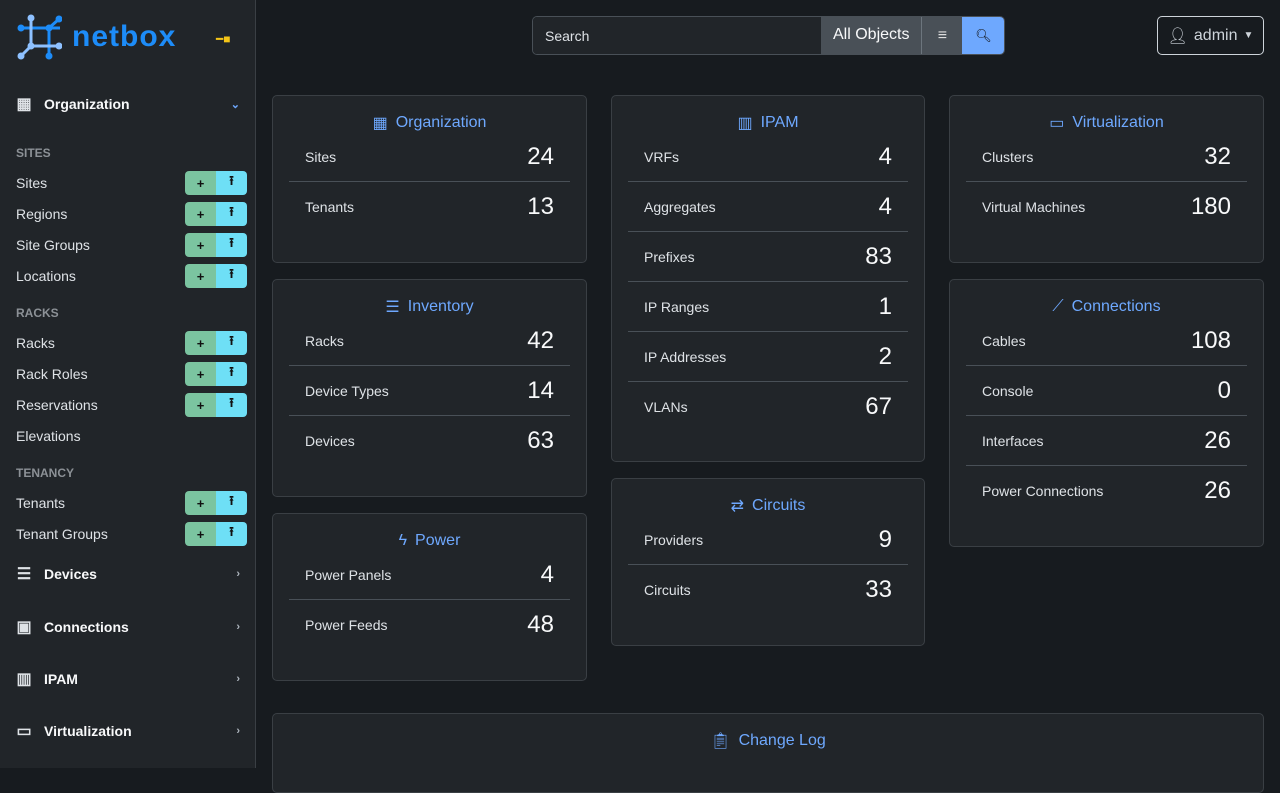 Image resolution: width=1280 pixels, height=793 pixels. I want to click on stat-row: Tenants 13, so click(429, 207).